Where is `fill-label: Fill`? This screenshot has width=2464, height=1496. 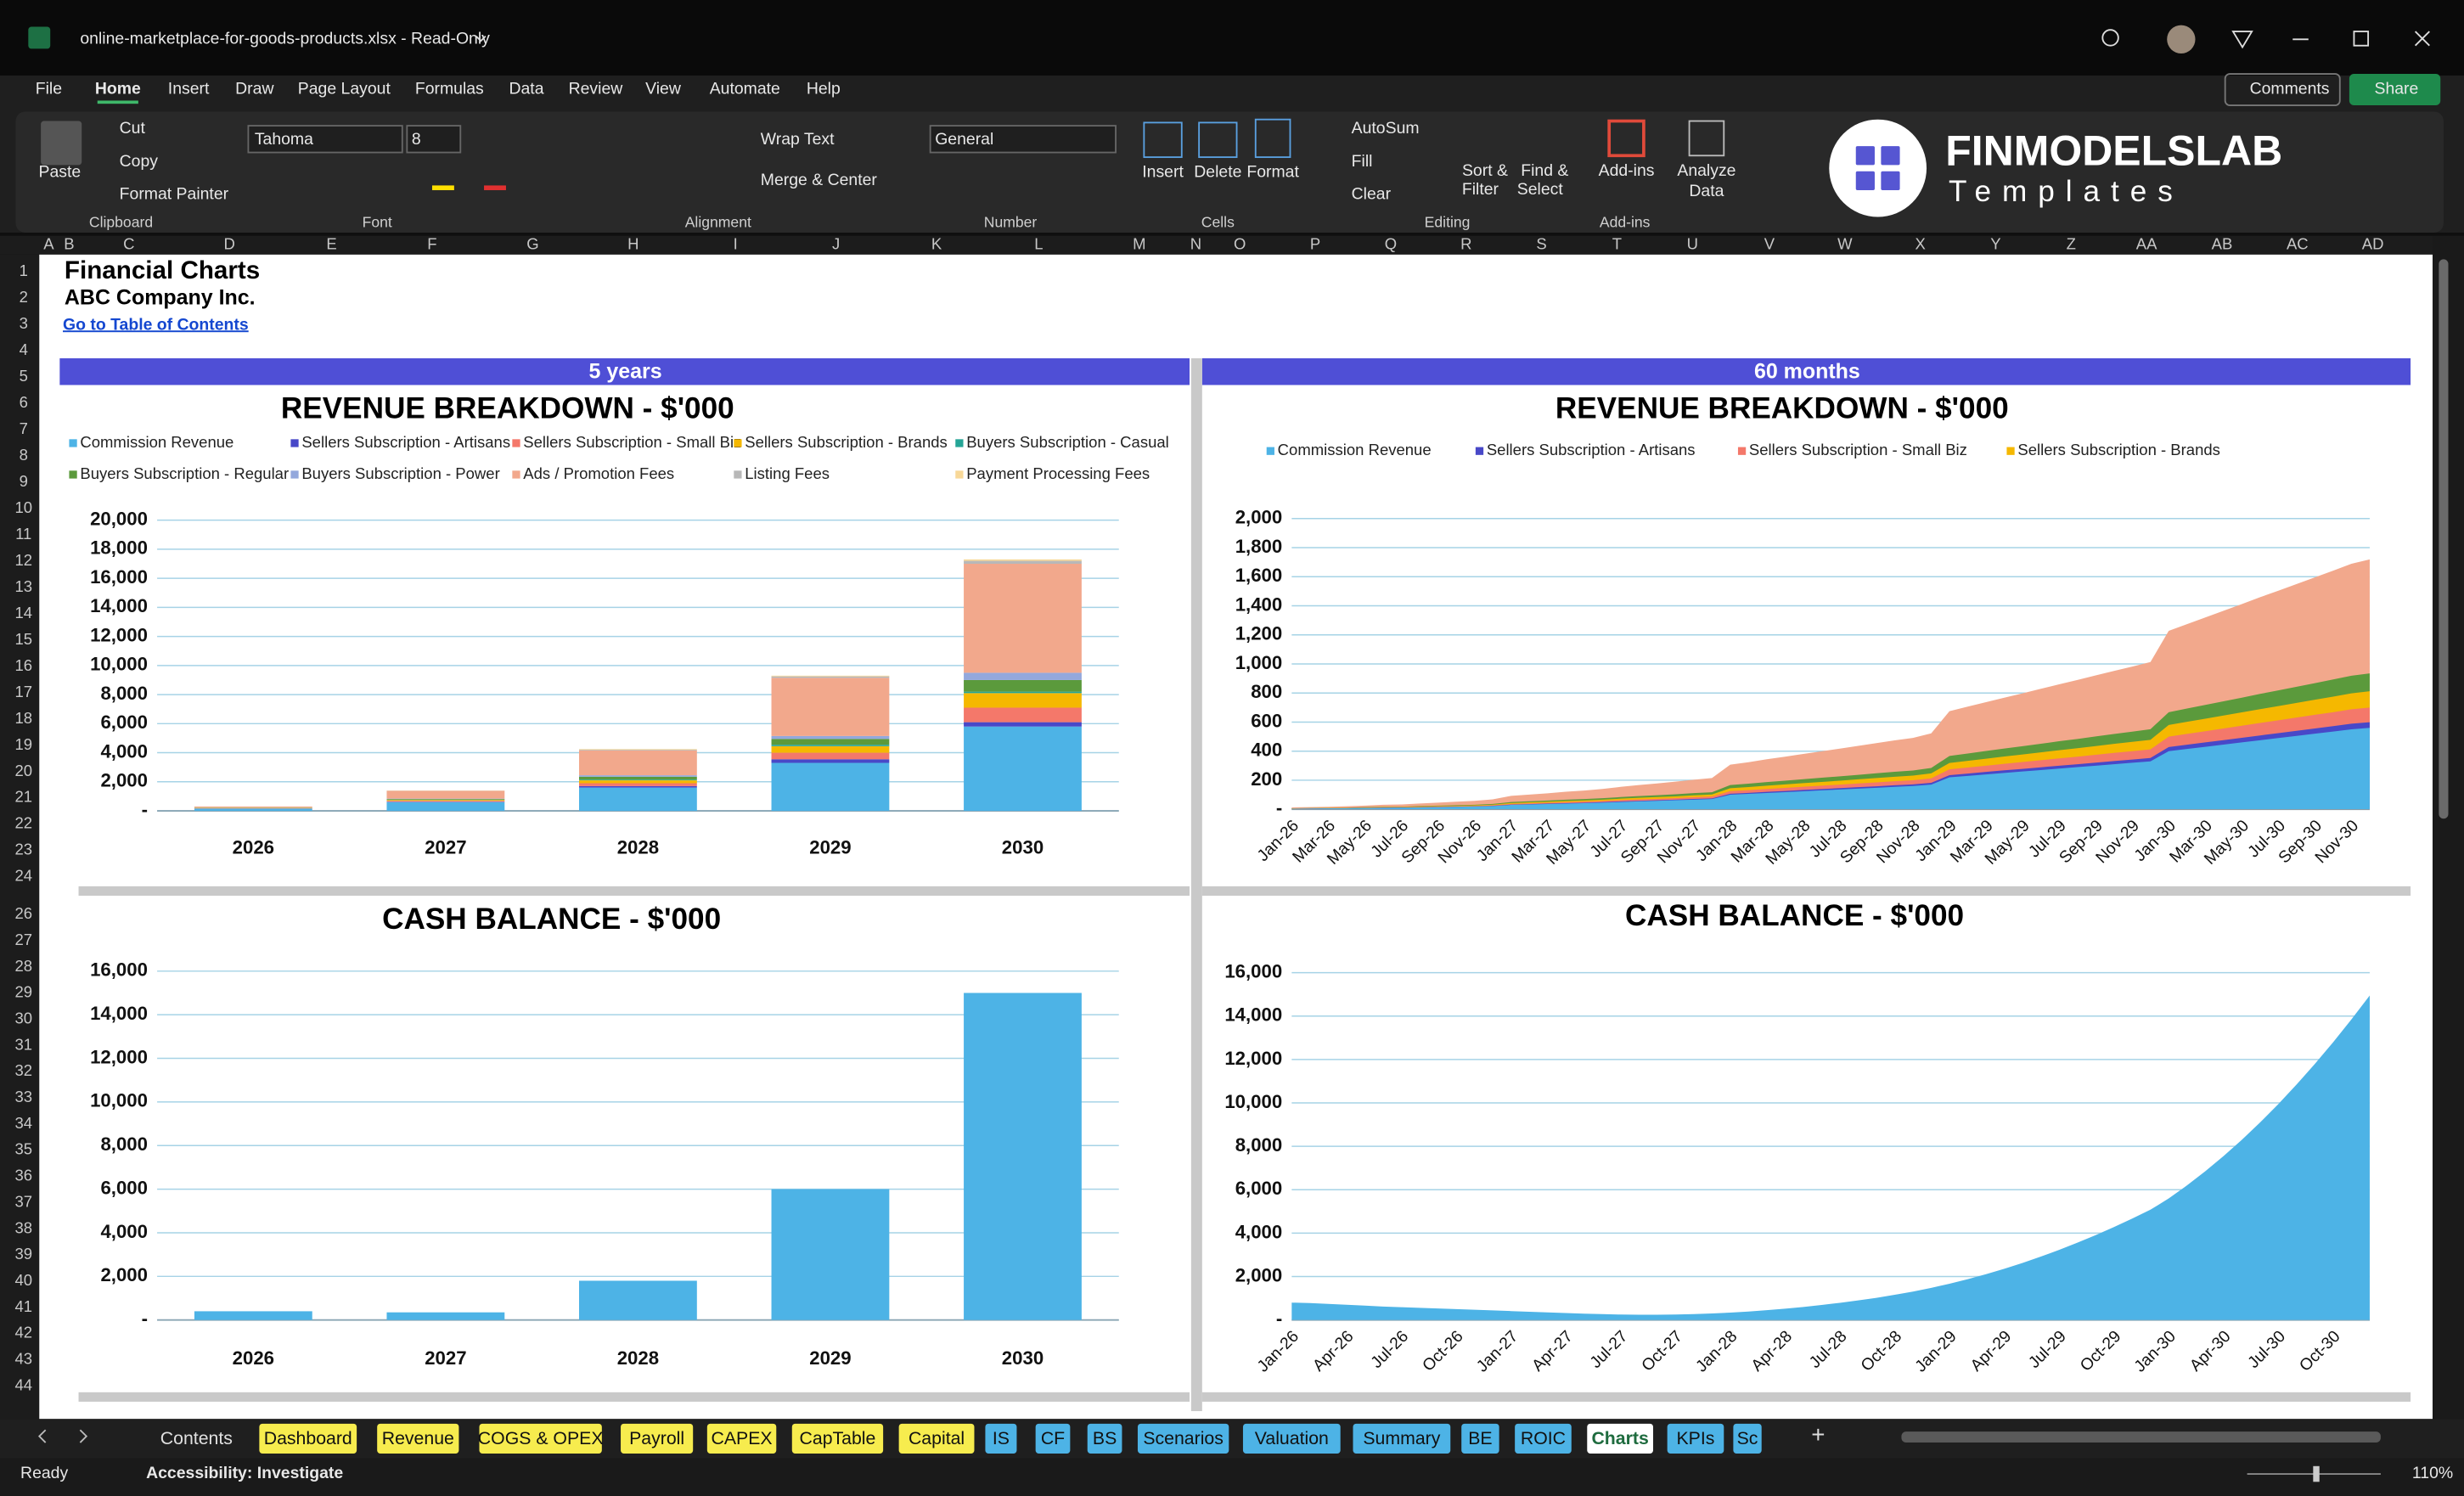 fill-label: Fill is located at coordinates (1362, 161).